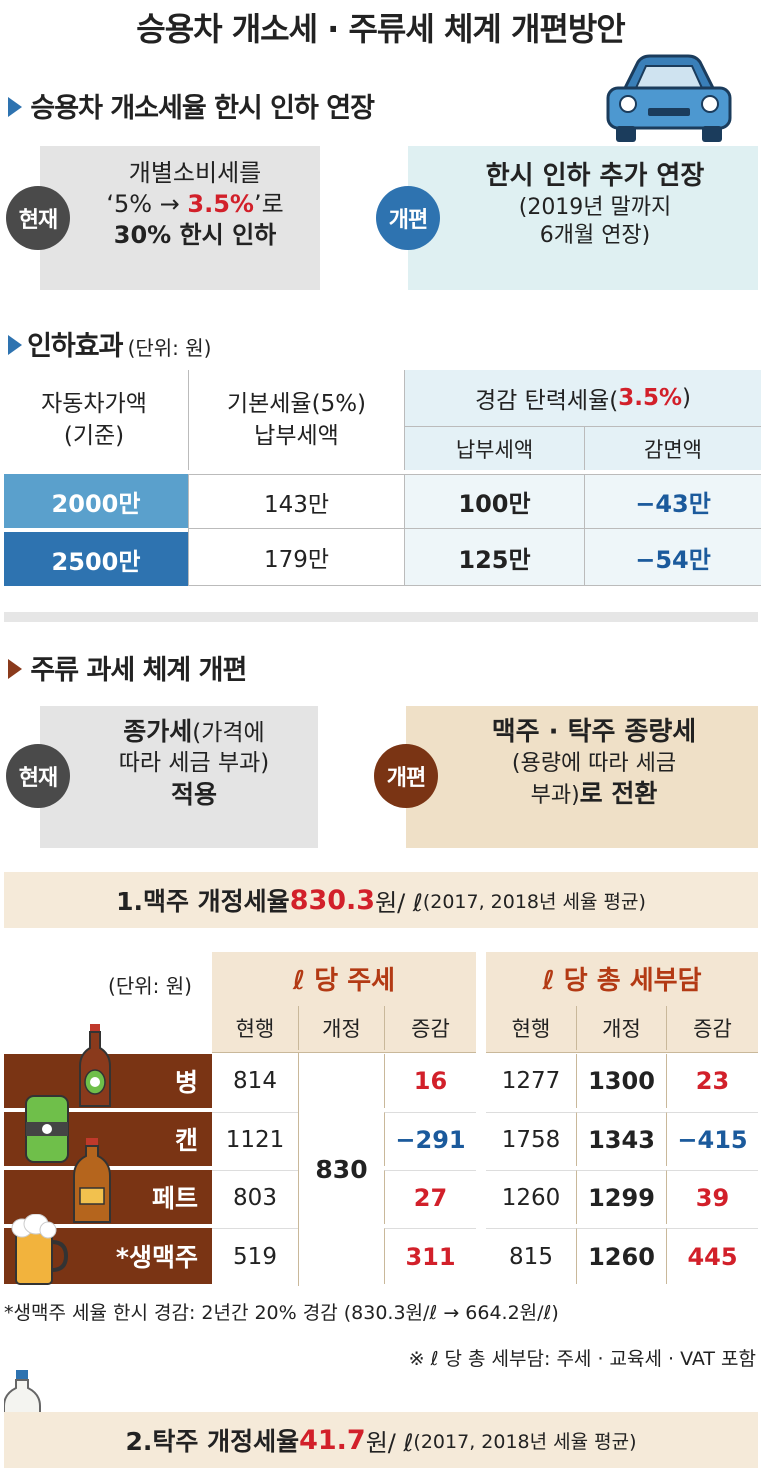 This screenshot has width=761, height=1474. What do you see at coordinates (621, 1139) in the screenshot?
I see `total-revised: 1343` at bounding box center [621, 1139].